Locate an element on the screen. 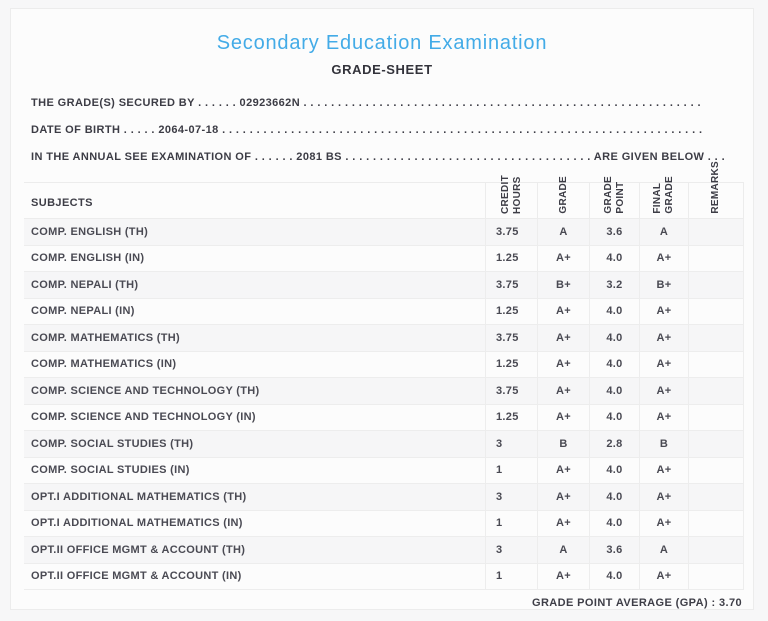  cell-subject: OPT.I ADDITIONAL MATHEMATICS (TH) is located at coordinates (139, 496).